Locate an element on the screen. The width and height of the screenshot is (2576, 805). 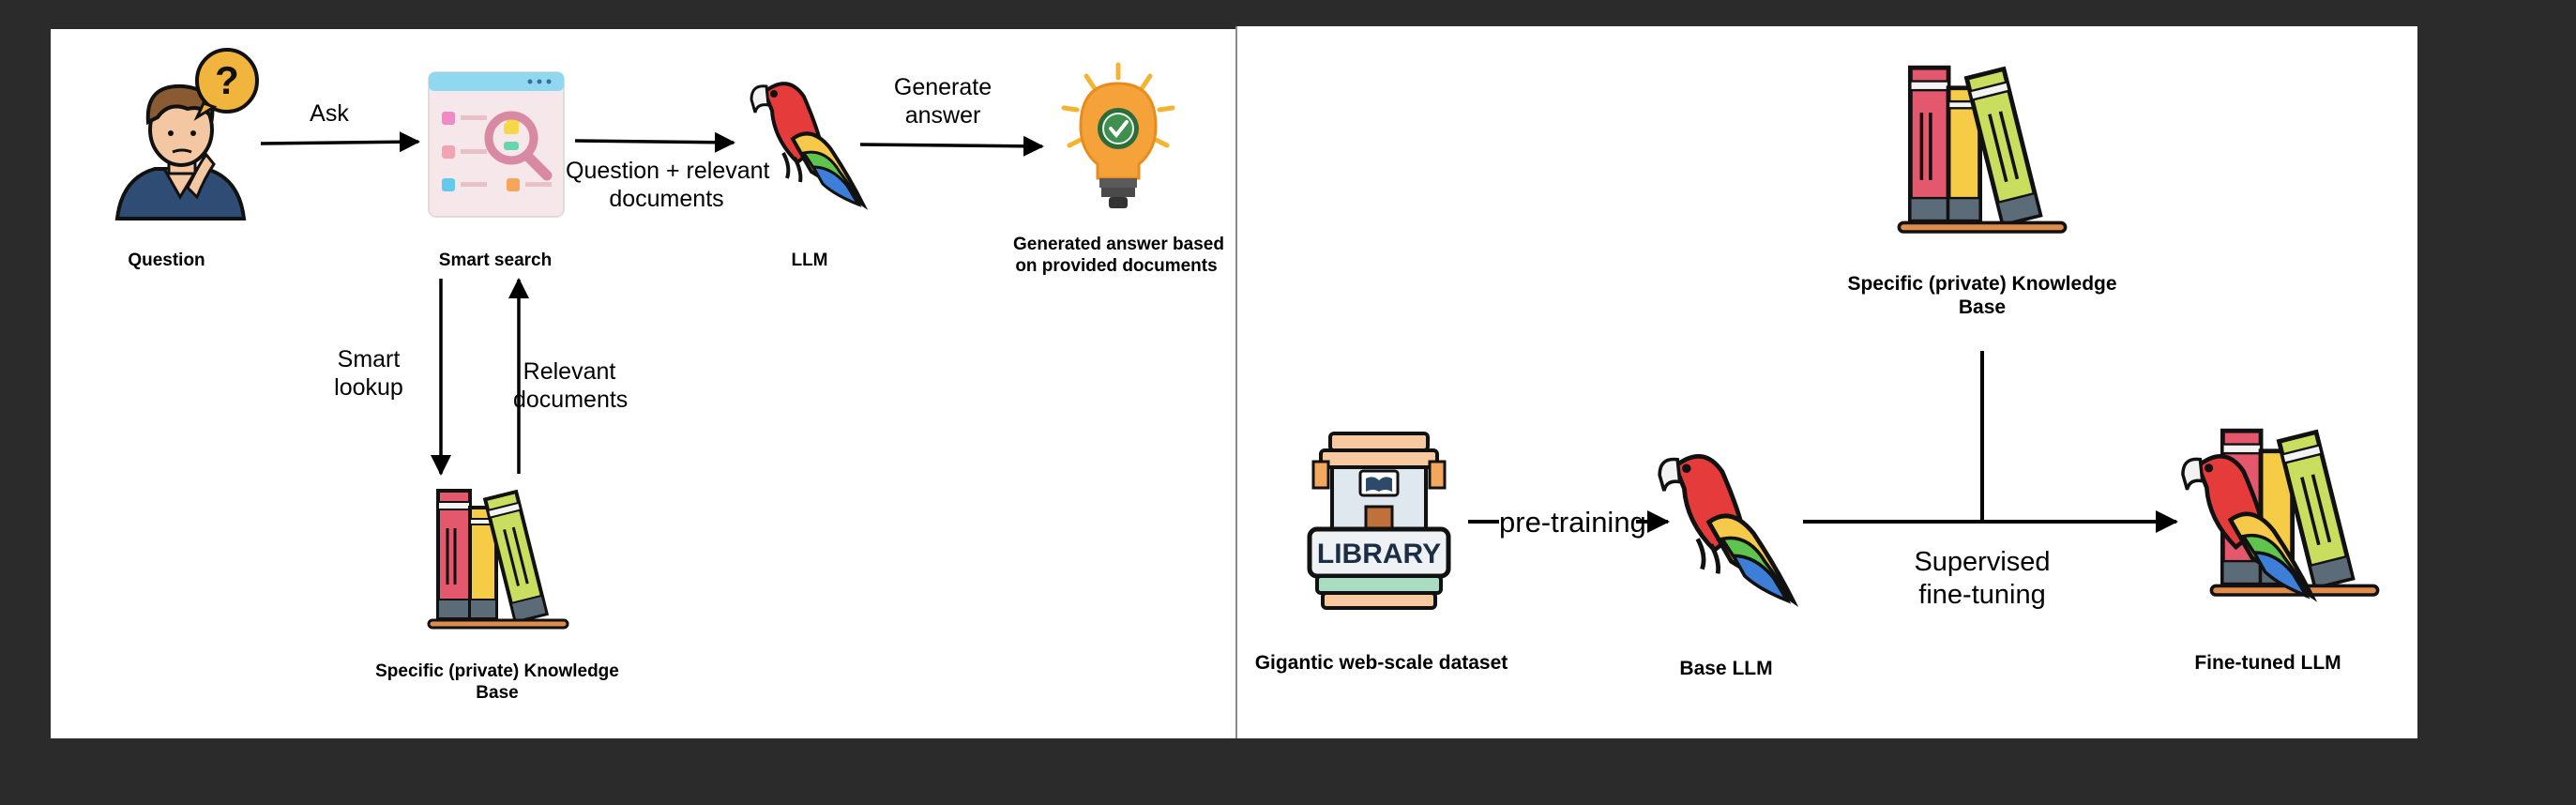
pretraining-label: pre-training is located at coordinates (1572, 522).